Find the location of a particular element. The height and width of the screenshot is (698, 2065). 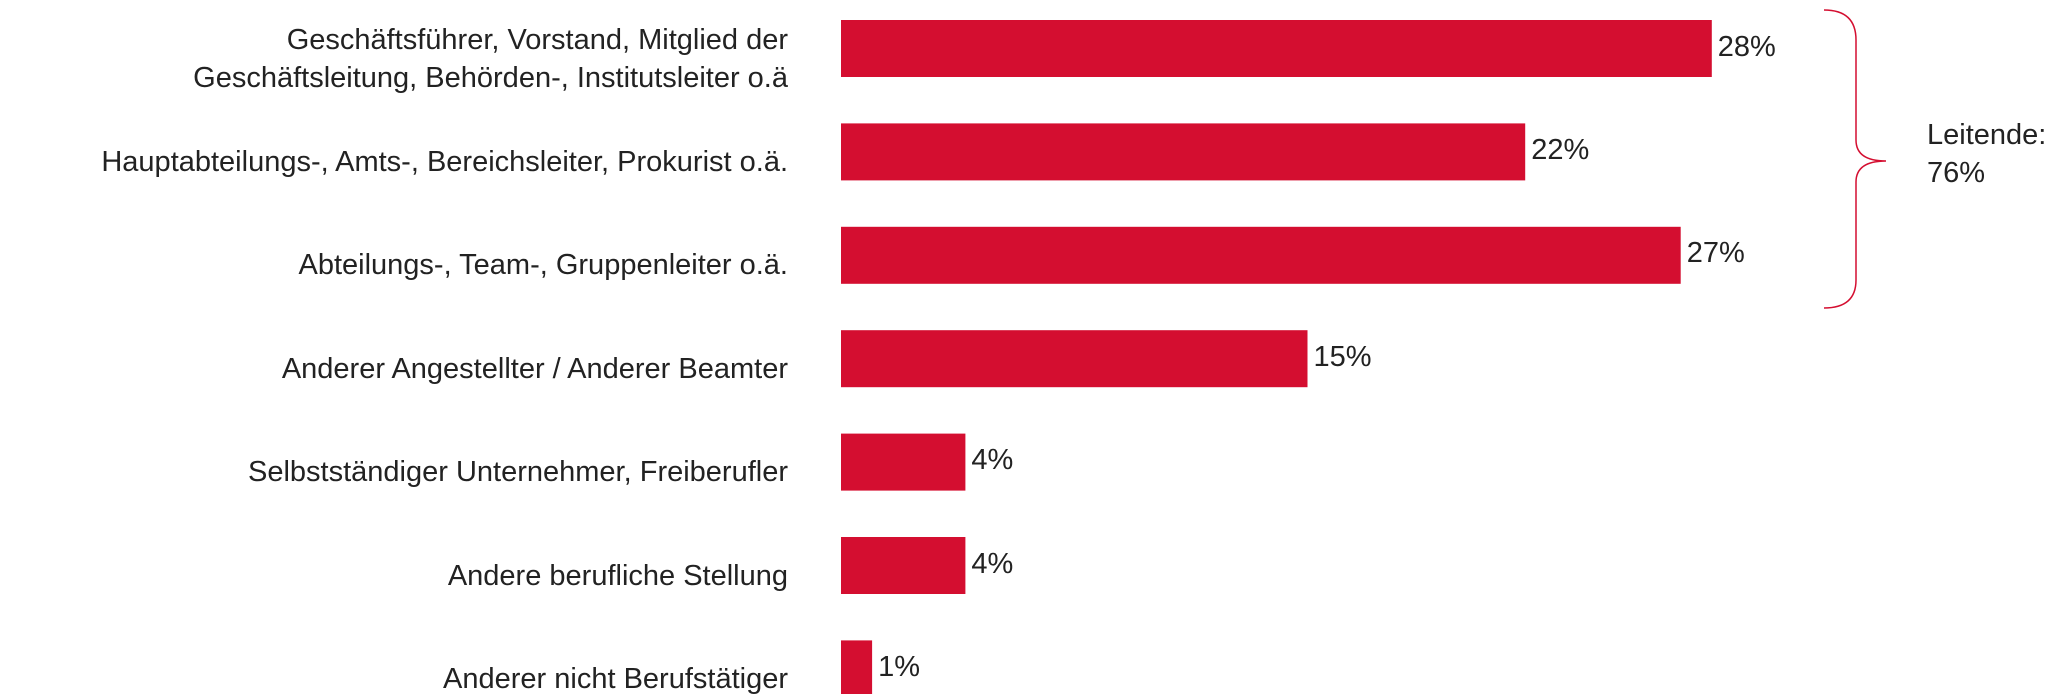

value-label: 28% is located at coordinates (1746, 46).